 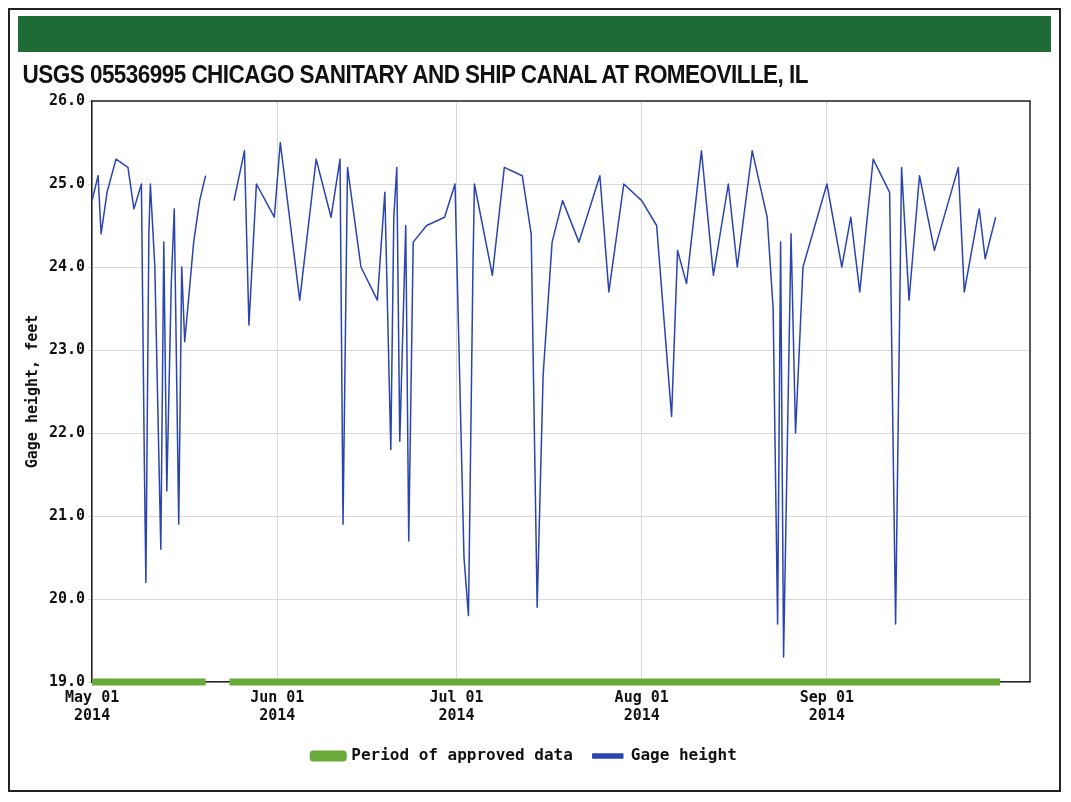 What do you see at coordinates (641, 705) in the screenshot?
I see `x-tick-label: Aug 01 2014` at bounding box center [641, 705].